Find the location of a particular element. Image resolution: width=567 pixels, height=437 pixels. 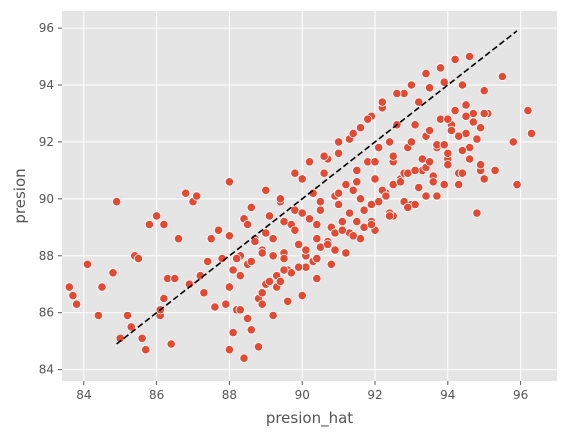

x-tick-label: 94 is located at coordinates (447, 395).